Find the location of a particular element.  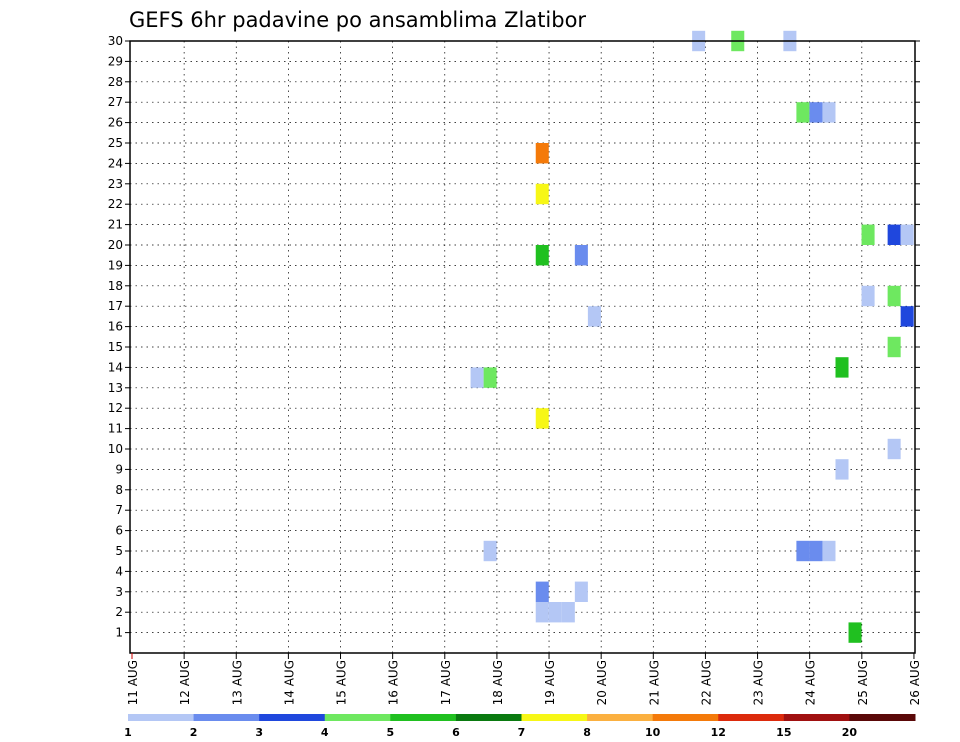

colorbar-label: 1 is located at coordinates (128, 732).